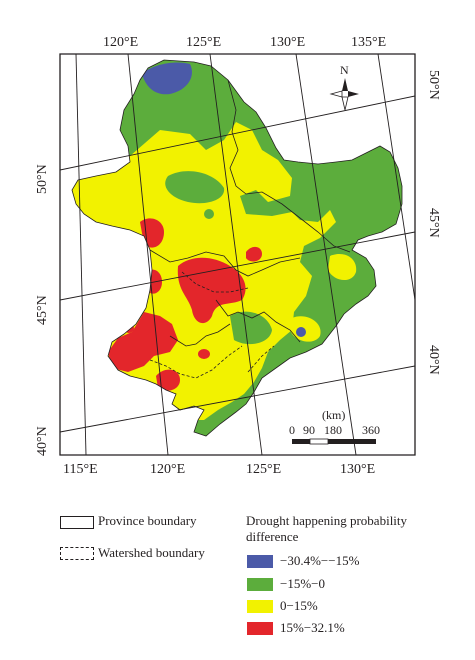  Describe the element at coordinates (312, 627) in the screenshot. I see `legend-label-class4: 15%−32.1%` at that location.